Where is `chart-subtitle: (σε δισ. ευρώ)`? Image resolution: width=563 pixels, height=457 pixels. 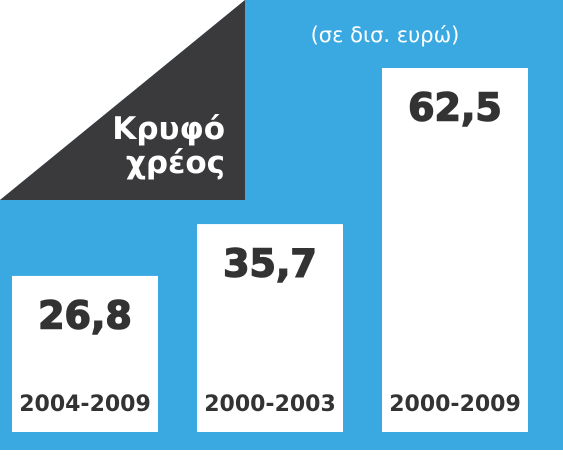 chart-subtitle: (σε δισ. ευρώ) is located at coordinates (385, 35).